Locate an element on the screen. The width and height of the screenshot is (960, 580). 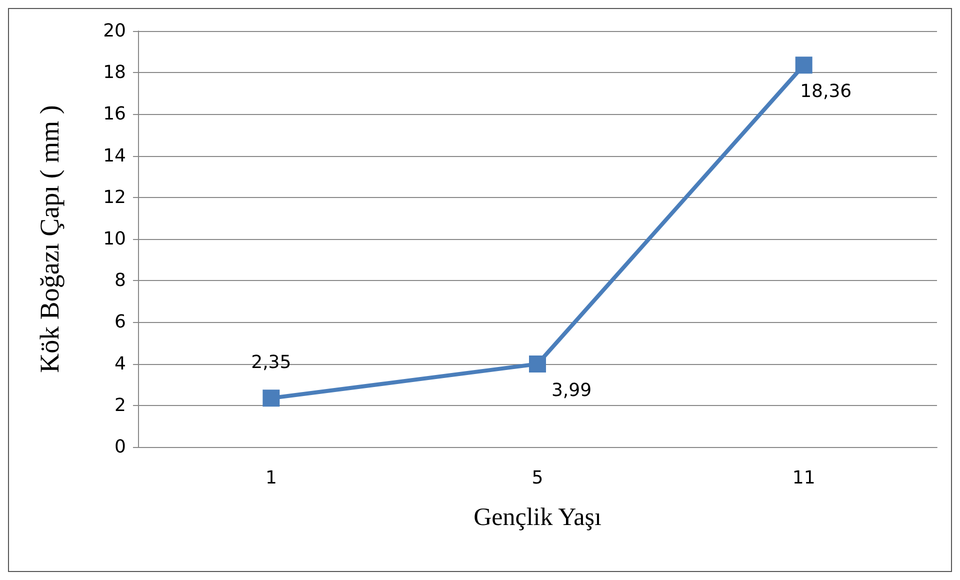
y-tick-label: 16 is located at coordinates (114, 114).